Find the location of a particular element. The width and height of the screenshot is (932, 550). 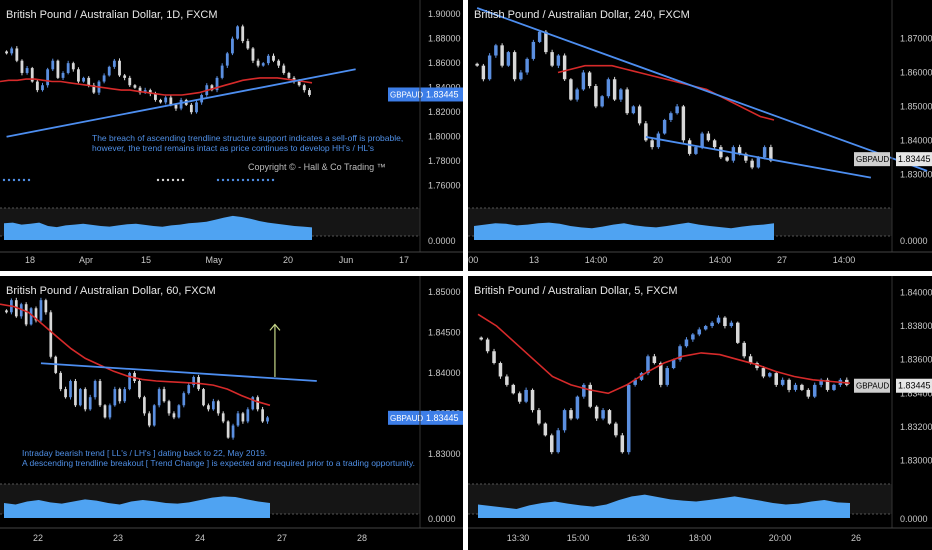

x-tick-label: 27 is located at coordinates (782, 260).